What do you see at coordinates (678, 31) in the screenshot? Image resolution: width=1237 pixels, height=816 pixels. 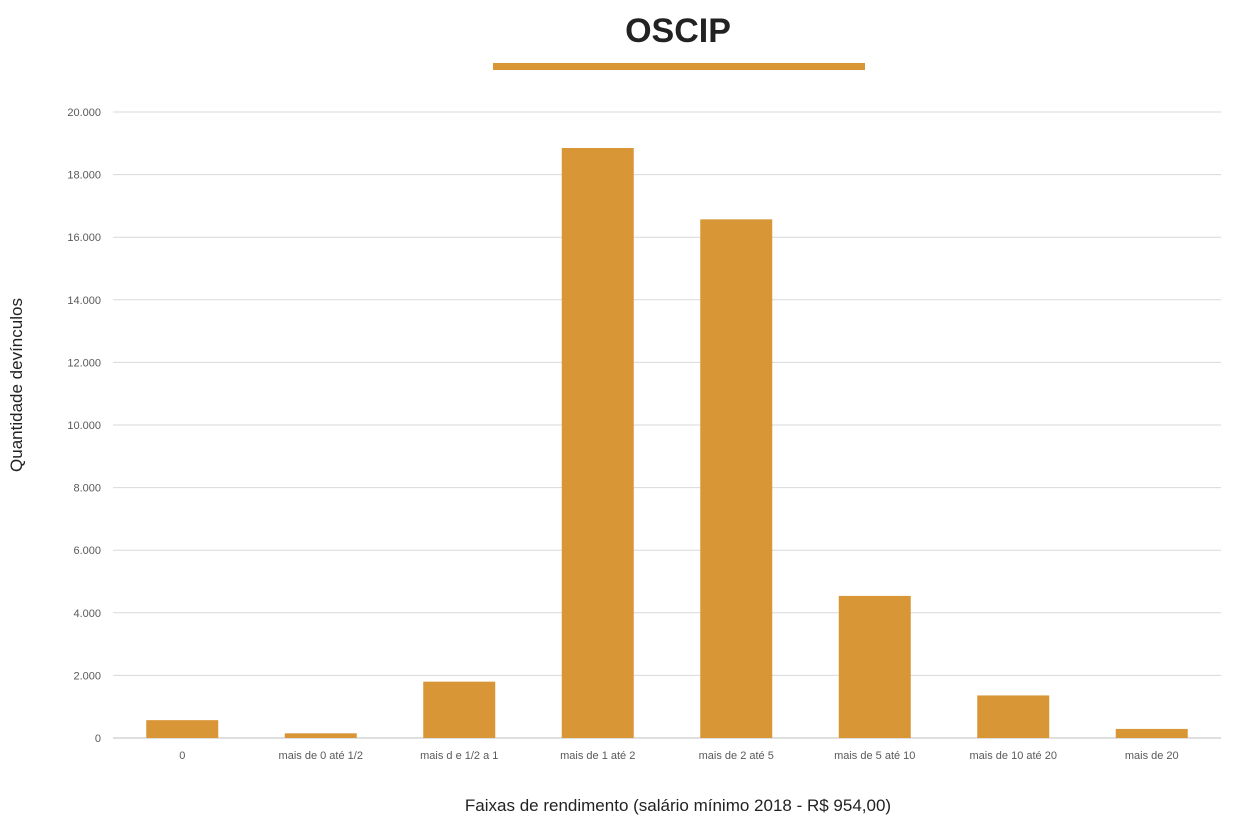 I see `chart-title: OSCIP` at bounding box center [678, 31].